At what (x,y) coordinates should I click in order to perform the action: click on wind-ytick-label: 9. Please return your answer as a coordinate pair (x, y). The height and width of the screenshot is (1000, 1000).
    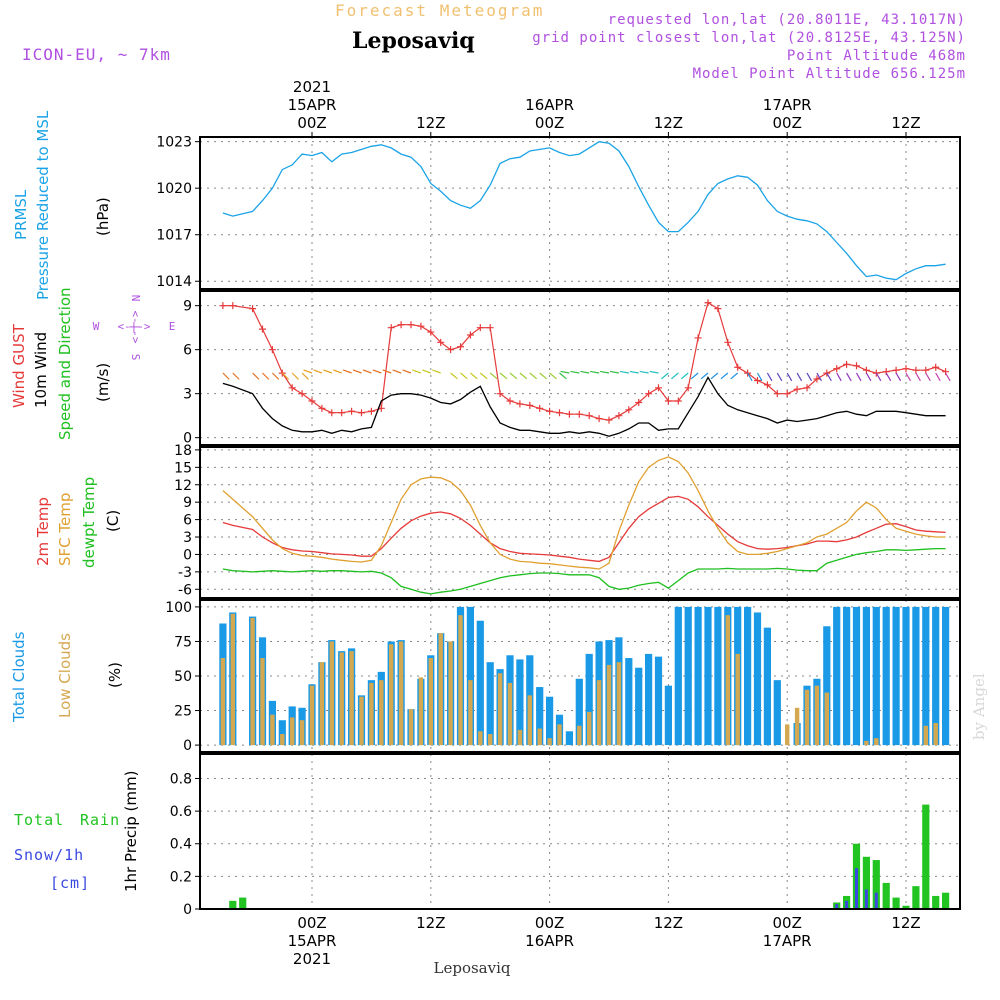
    Looking at the image, I should click on (187, 307).